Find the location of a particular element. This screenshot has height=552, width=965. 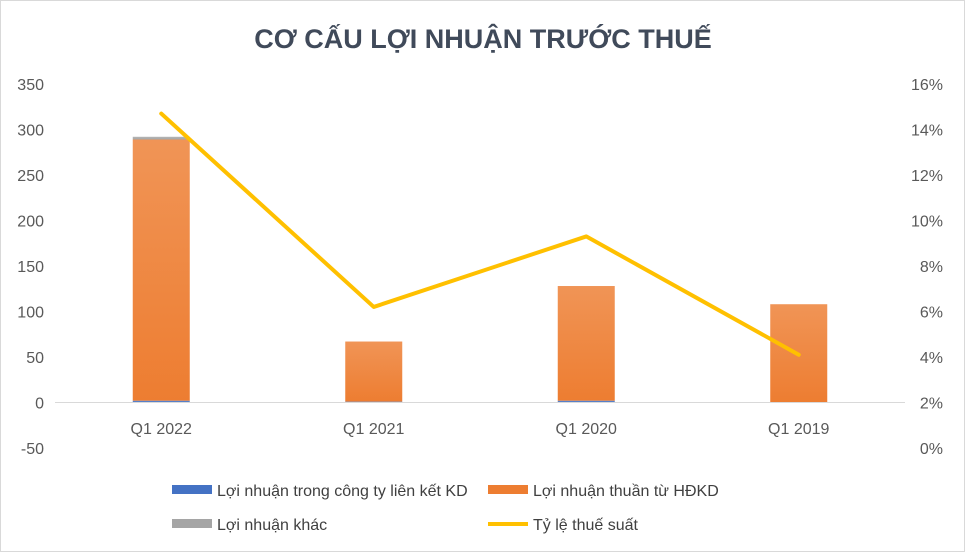

x-tick-label: Q1 2021 is located at coordinates (373, 429).